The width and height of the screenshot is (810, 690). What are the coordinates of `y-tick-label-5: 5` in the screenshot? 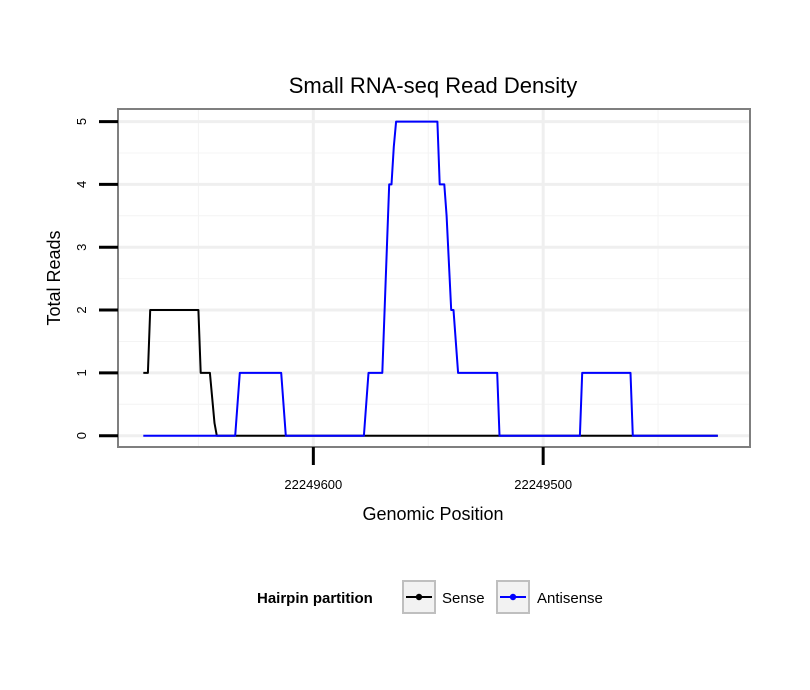 It's located at (81, 121).